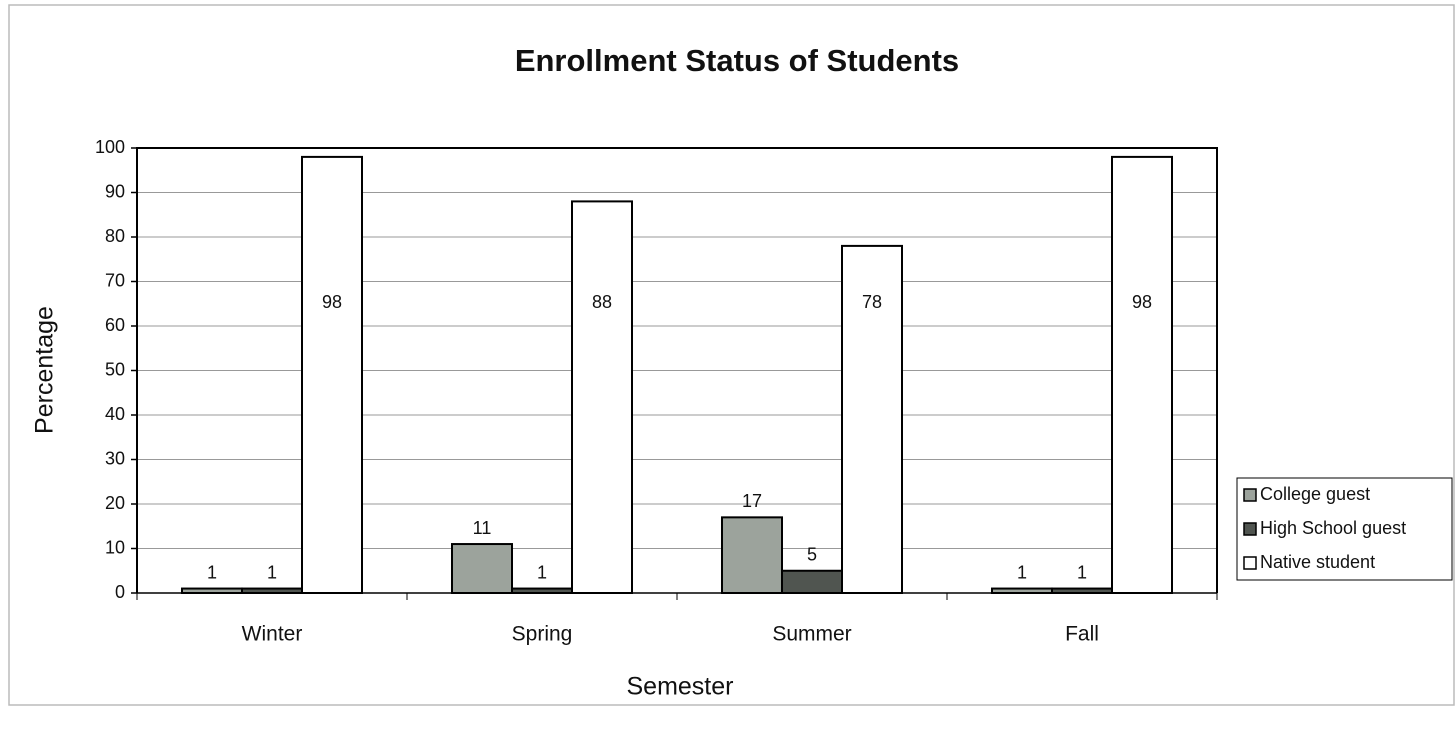 The image size is (1456, 733). What do you see at coordinates (1333, 528) in the screenshot?
I see `legend-label: High School guest` at bounding box center [1333, 528].